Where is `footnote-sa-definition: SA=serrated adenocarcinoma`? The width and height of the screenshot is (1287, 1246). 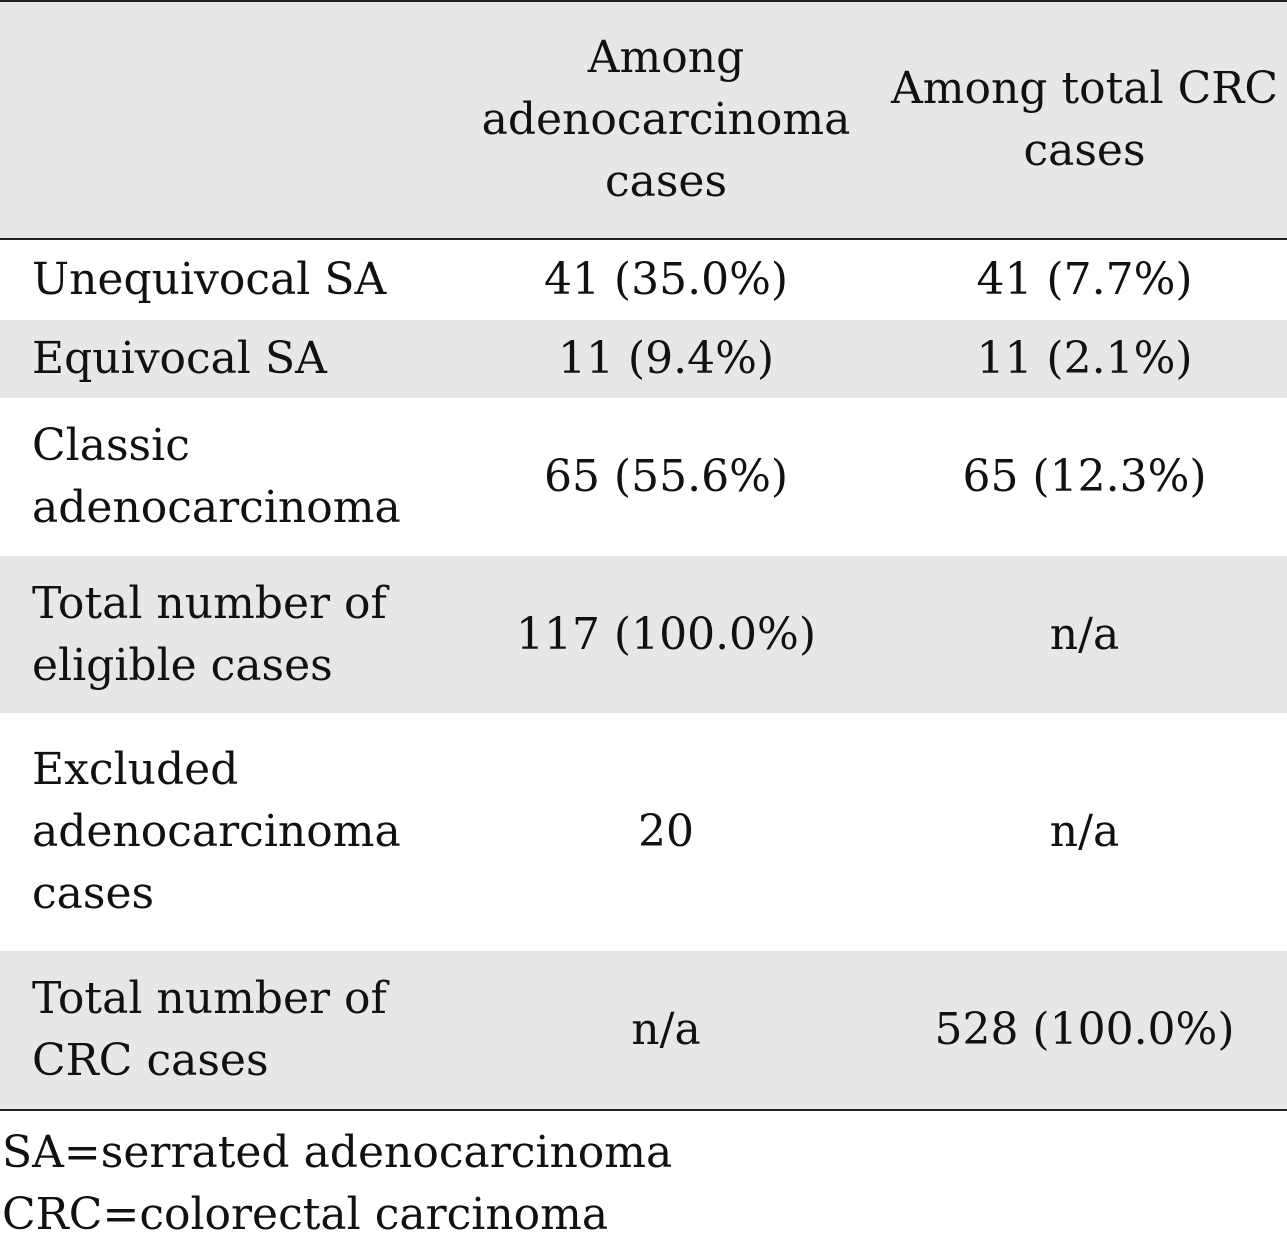
footnote-sa-definition: SA=serrated adenocarcinoma is located at coordinates (337, 1152).